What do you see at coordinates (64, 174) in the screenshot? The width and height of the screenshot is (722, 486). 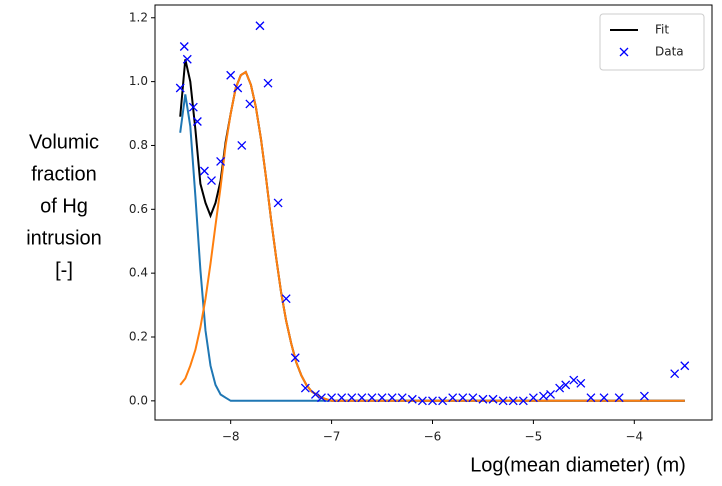 I see `y-axis-label: fraction` at bounding box center [64, 174].